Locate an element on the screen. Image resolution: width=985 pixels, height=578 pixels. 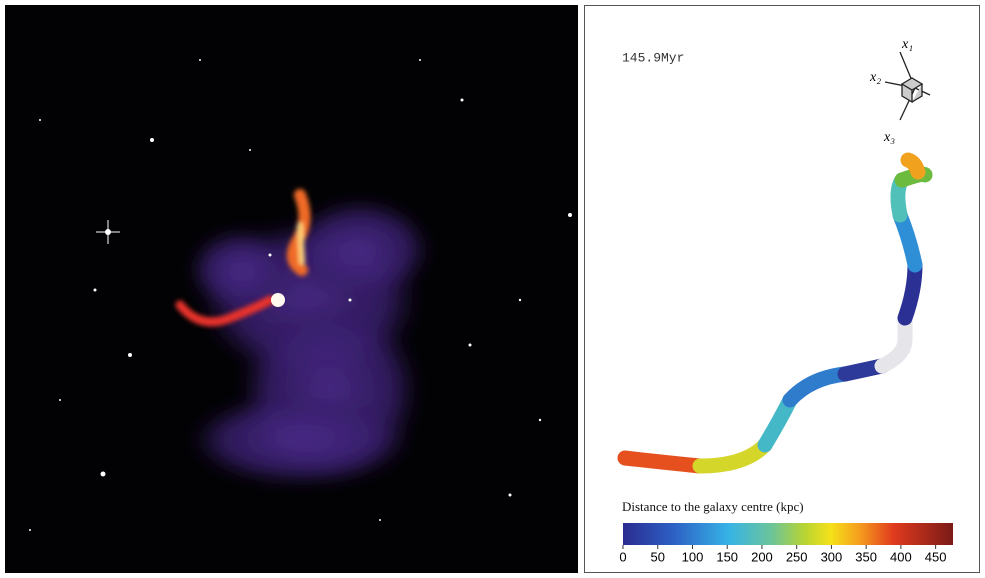
colorbar is located at coordinates (788, 534).